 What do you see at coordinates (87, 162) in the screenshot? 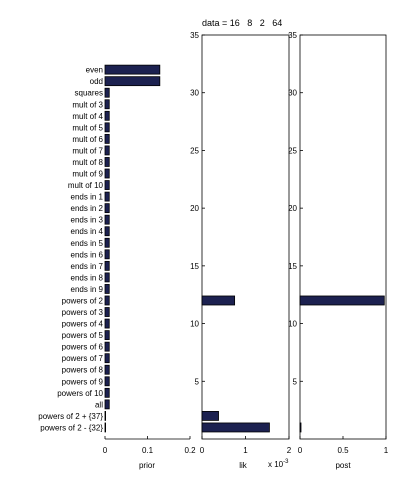
I see `prior-category-label: mult of 8` at bounding box center [87, 162].